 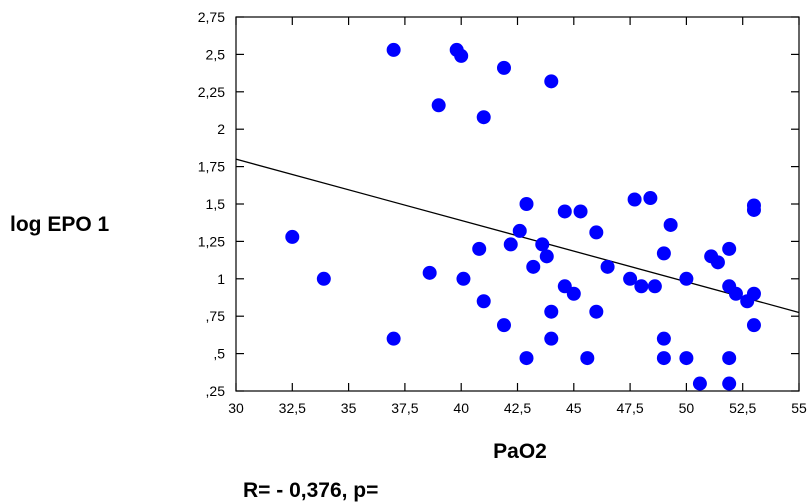 What do you see at coordinates (216, 204) in the screenshot?
I see `y-tick-label: 1,5` at bounding box center [216, 204].